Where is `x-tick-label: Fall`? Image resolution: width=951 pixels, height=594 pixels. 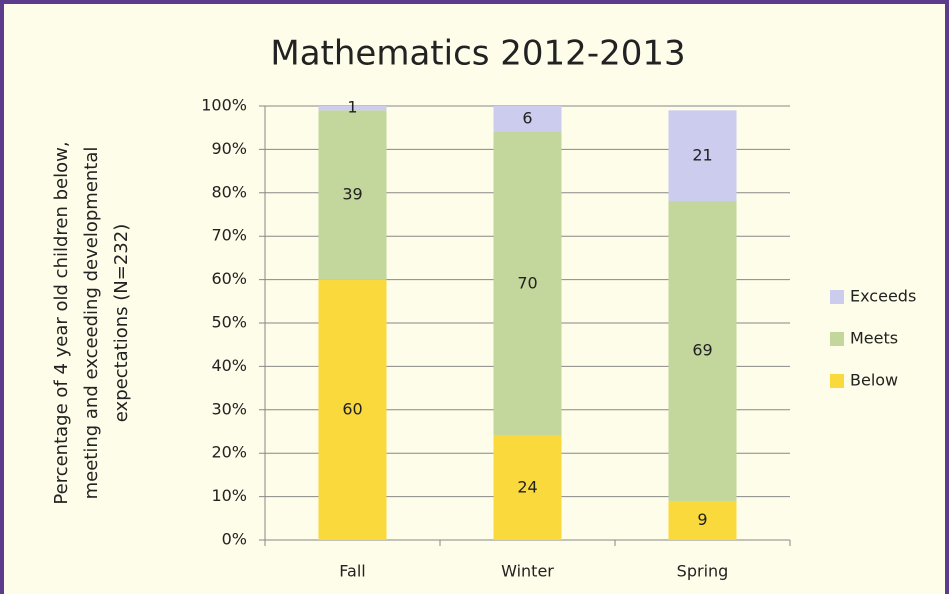 x-tick-label: Fall is located at coordinates (352, 571).